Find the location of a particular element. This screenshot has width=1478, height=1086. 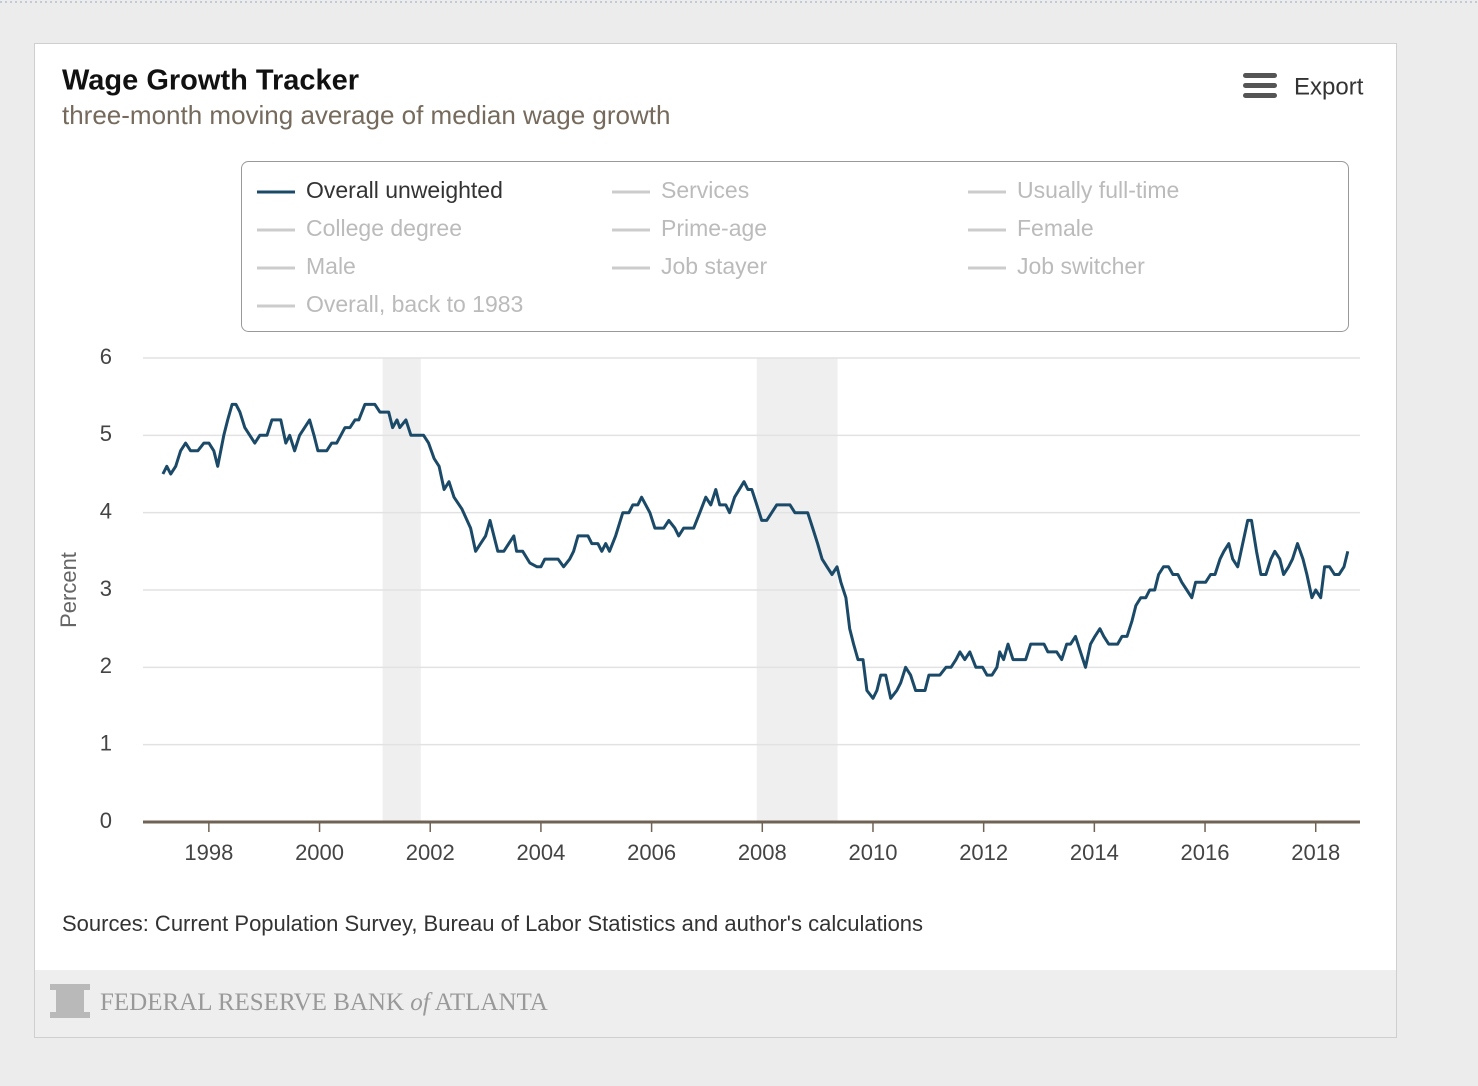

export-label: Export is located at coordinates (1329, 86).